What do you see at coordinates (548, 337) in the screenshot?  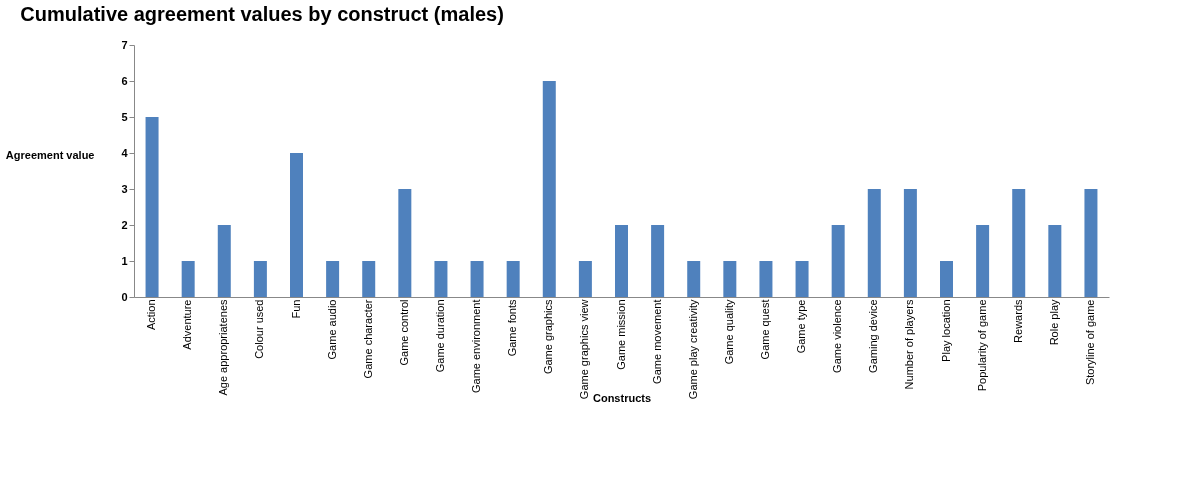 I see `x-tick-label: Game graphics` at bounding box center [548, 337].